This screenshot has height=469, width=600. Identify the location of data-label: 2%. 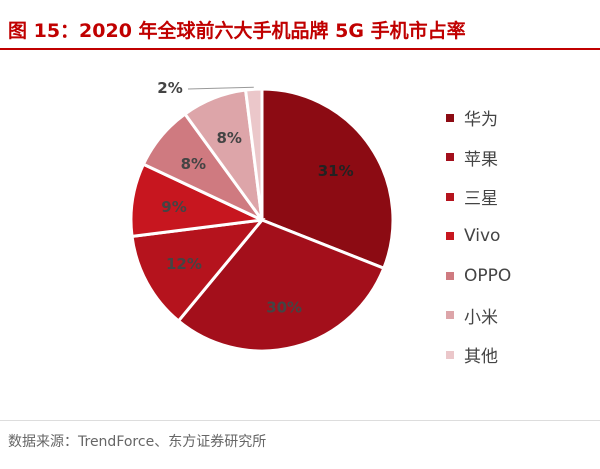
(169, 88).